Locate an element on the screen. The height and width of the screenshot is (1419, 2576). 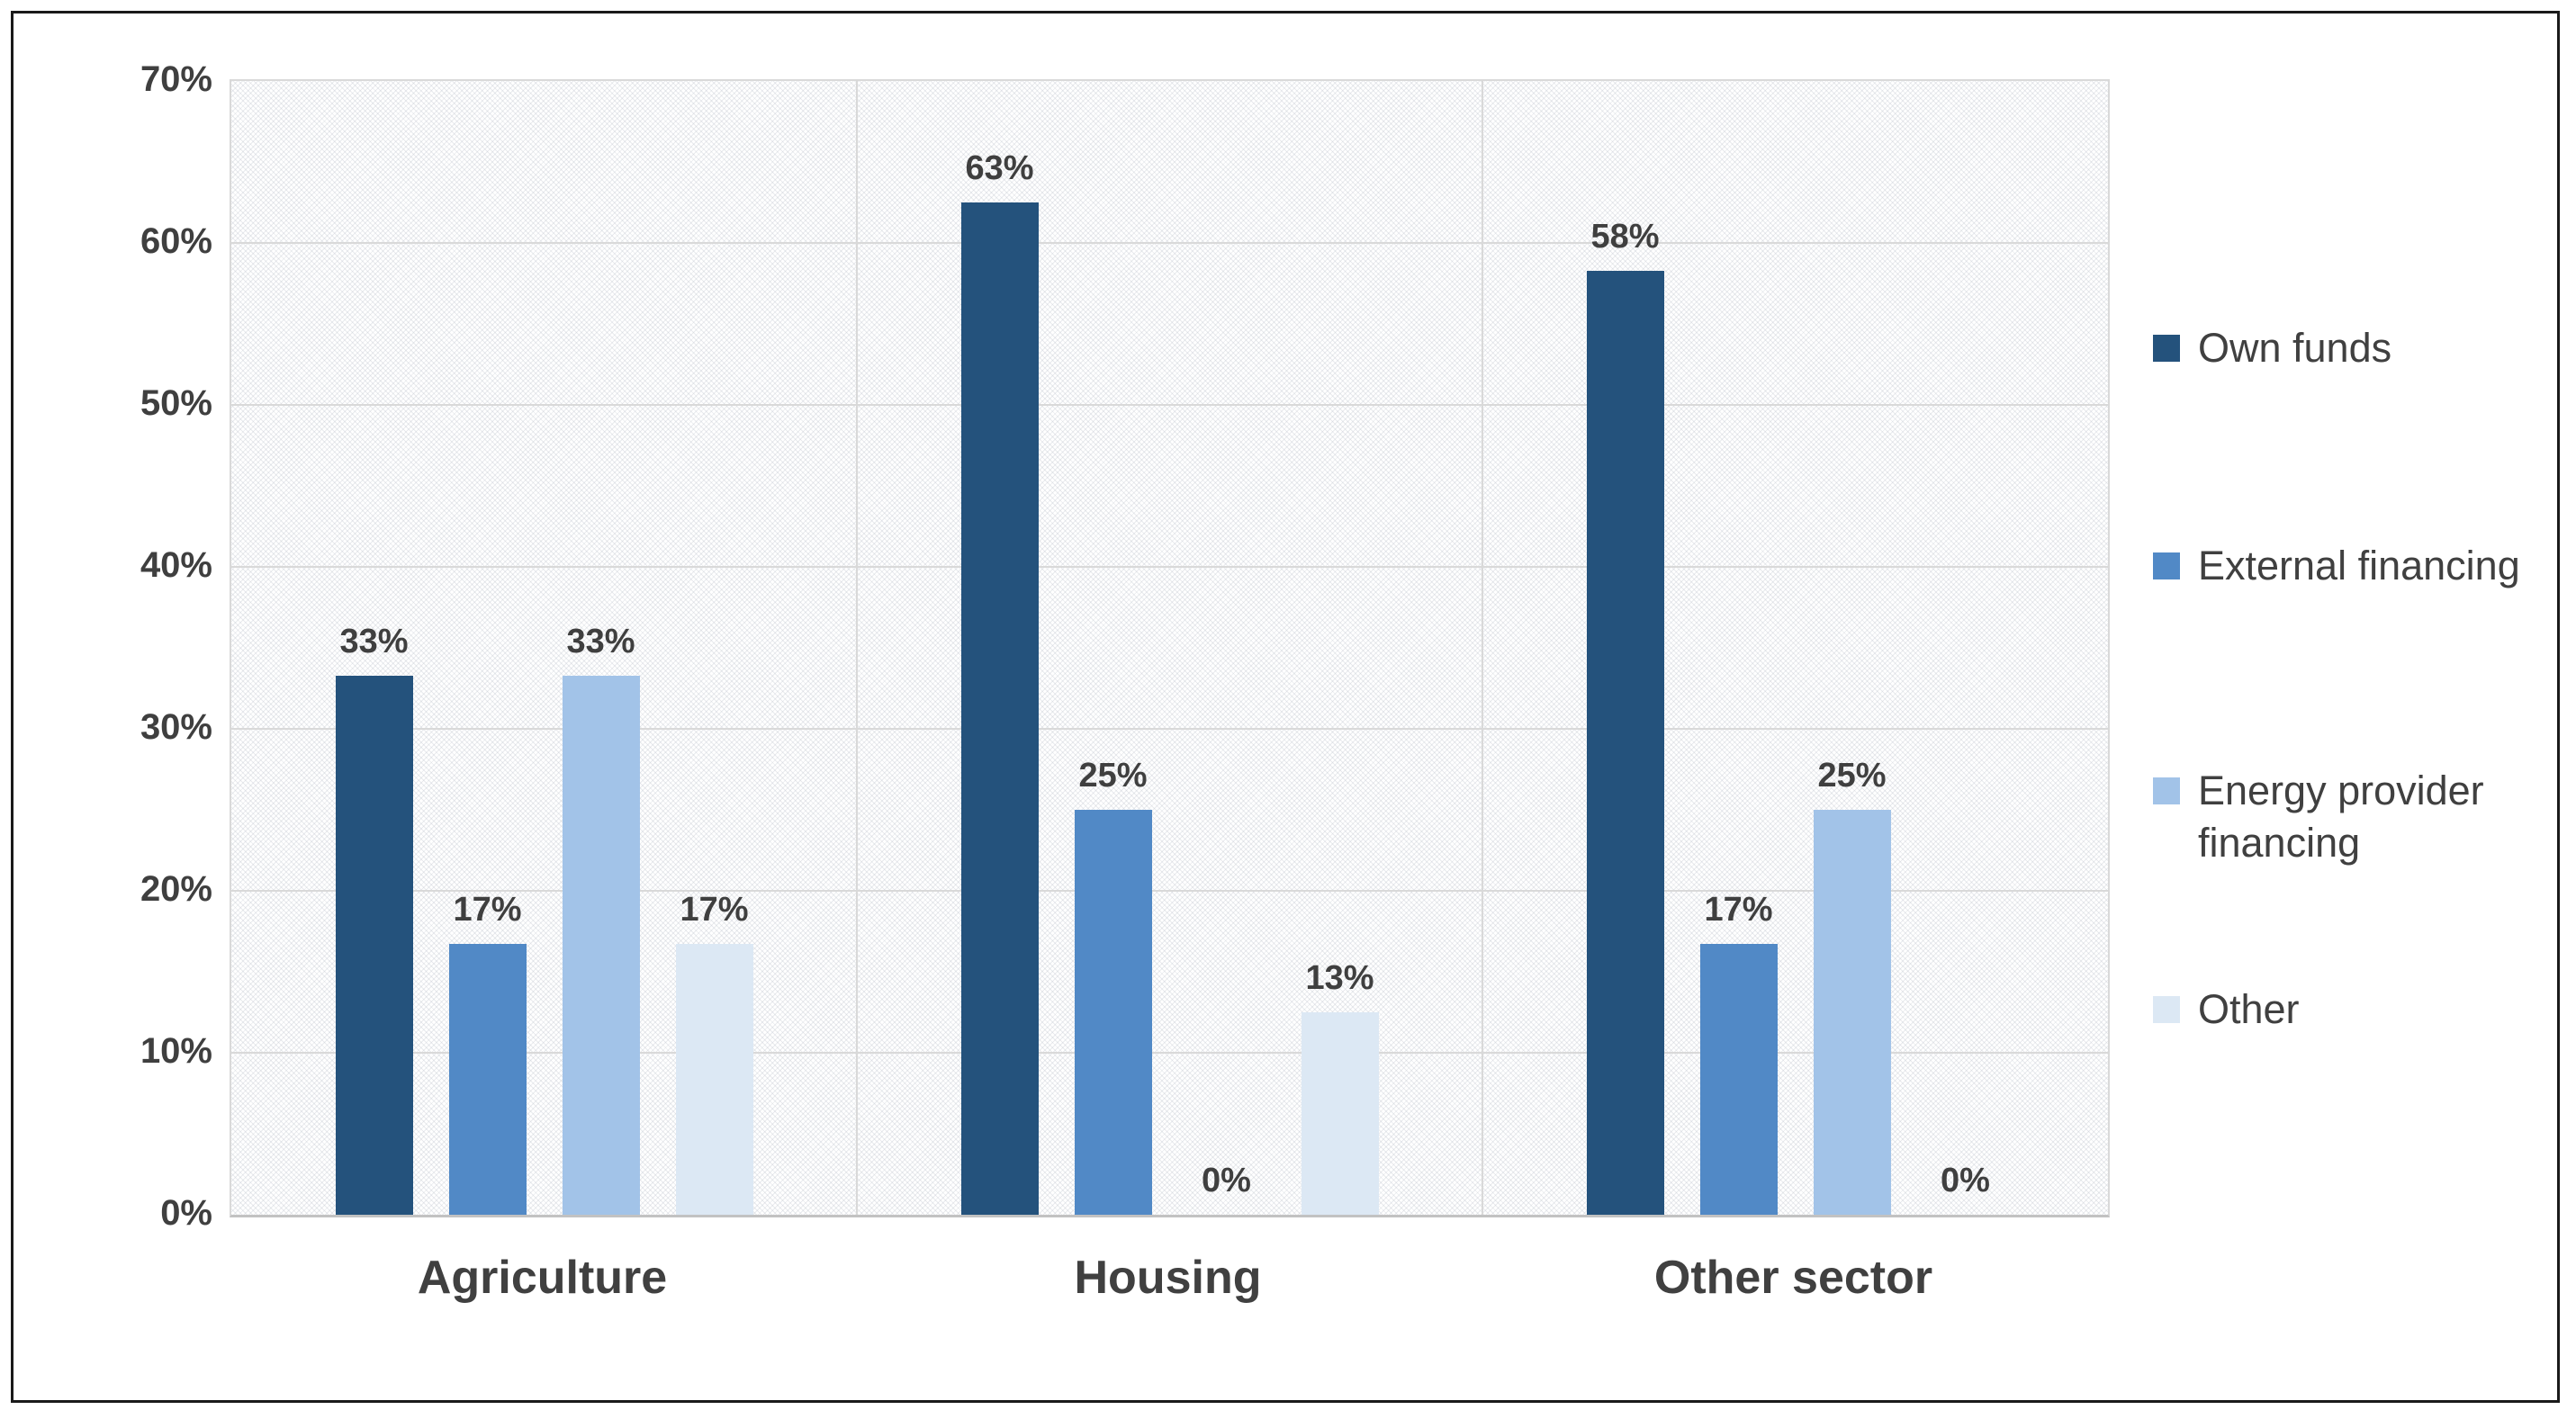
bar-own-funds-agriculture is located at coordinates (374, 946).